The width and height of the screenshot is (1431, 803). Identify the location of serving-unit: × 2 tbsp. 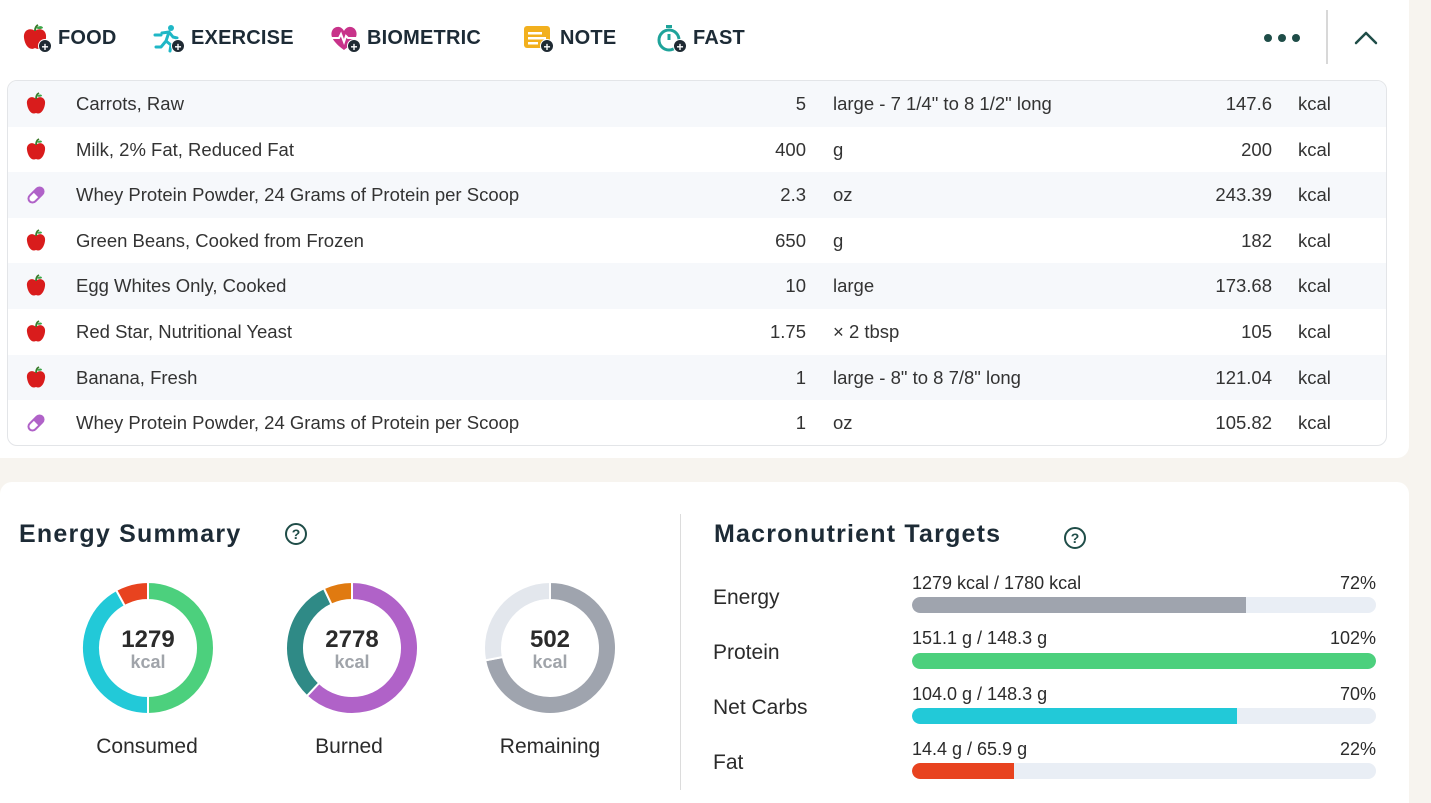
(866, 331).